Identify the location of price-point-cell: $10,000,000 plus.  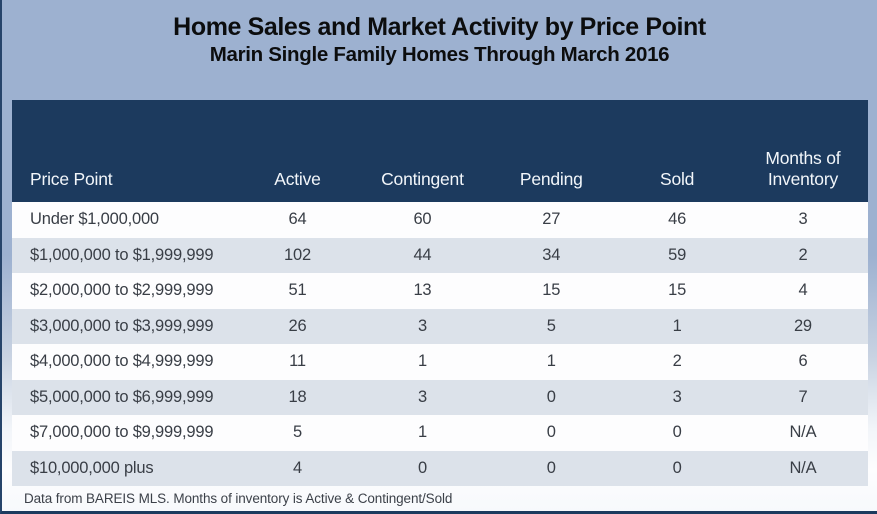
(92, 467).